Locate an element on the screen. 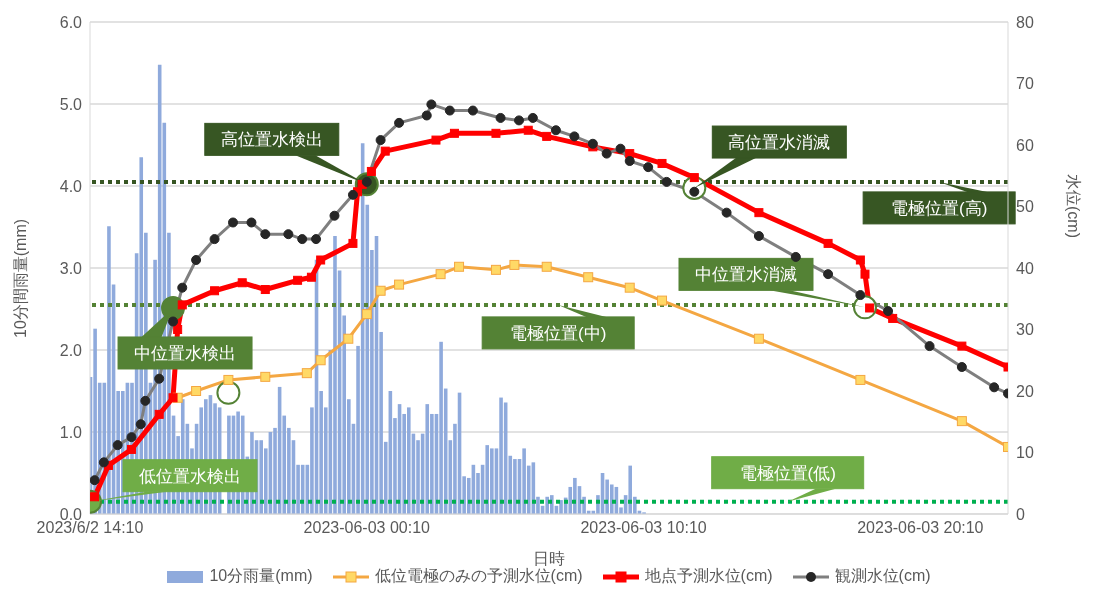 The width and height of the screenshot is (1097, 603). x-tick-label: 2023-06-03 20:10 is located at coordinates (920, 528).